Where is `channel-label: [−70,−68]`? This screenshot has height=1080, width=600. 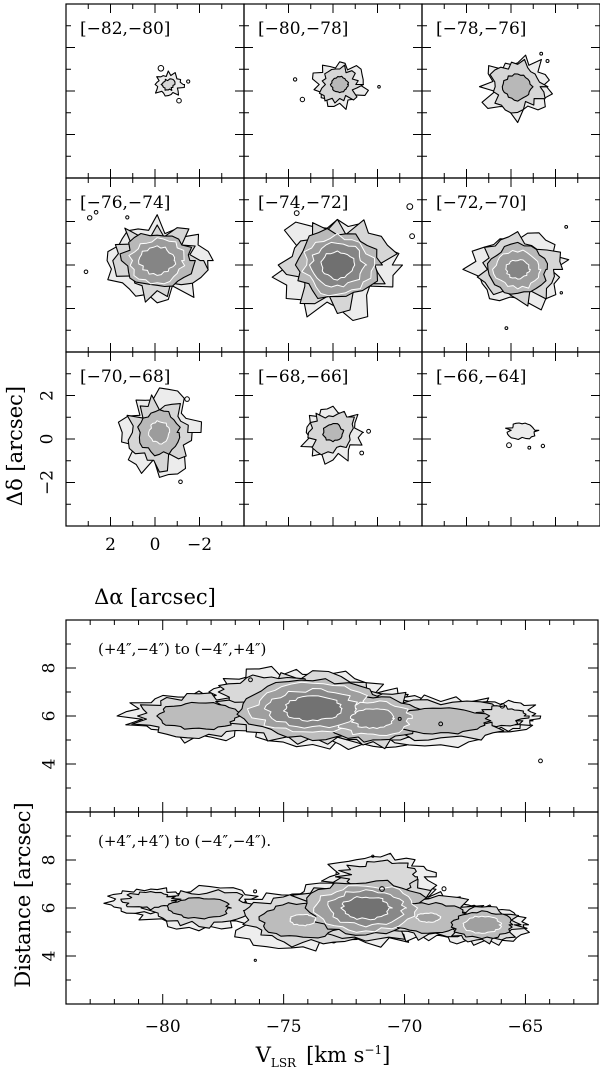
channel-label: [−70,−68] is located at coordinates (125, 377).